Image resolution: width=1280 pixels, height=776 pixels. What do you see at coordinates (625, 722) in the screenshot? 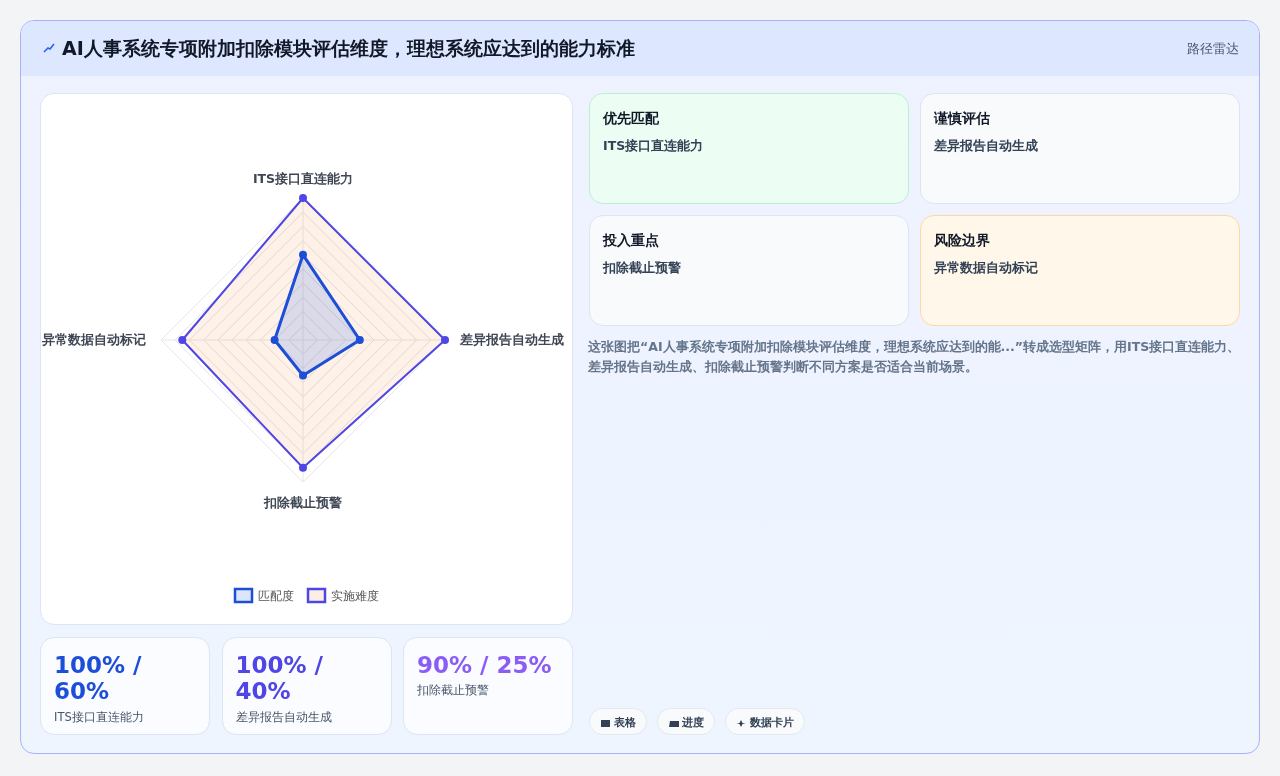
I see `text: 表格` at bounding box center [625, 722].